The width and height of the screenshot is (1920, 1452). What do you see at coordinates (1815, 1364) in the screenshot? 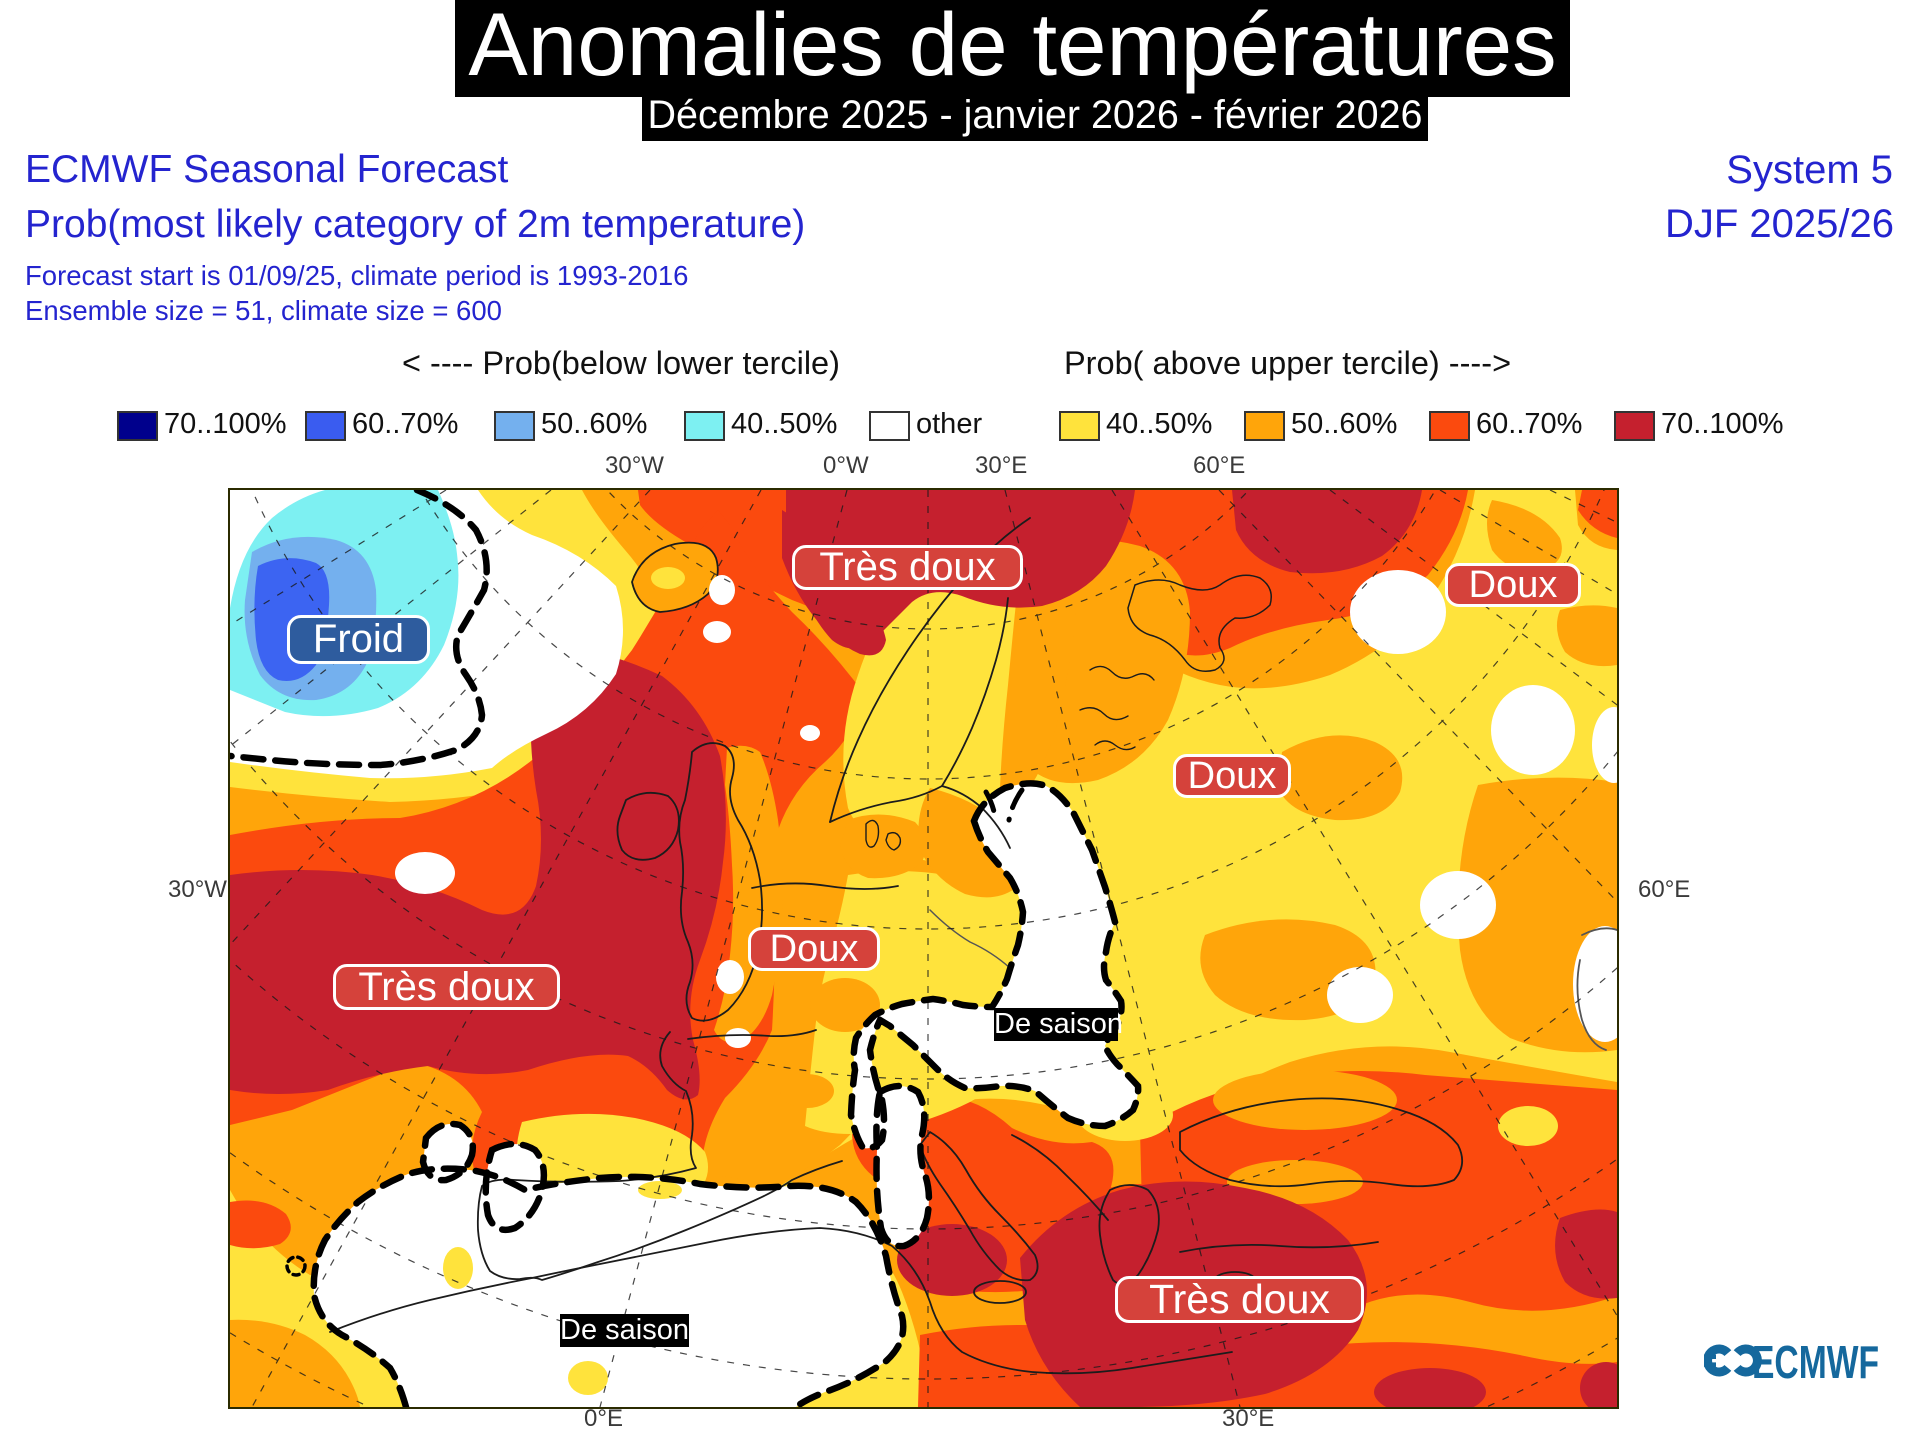
I see `svg-text: ECMWF` at bounding box center [1815, 1364].